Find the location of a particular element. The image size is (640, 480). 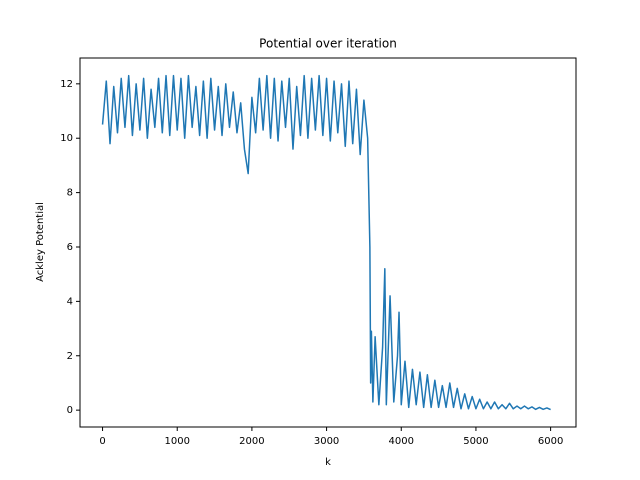

y-tick-label: 10 is located at coordinates (66, 138).